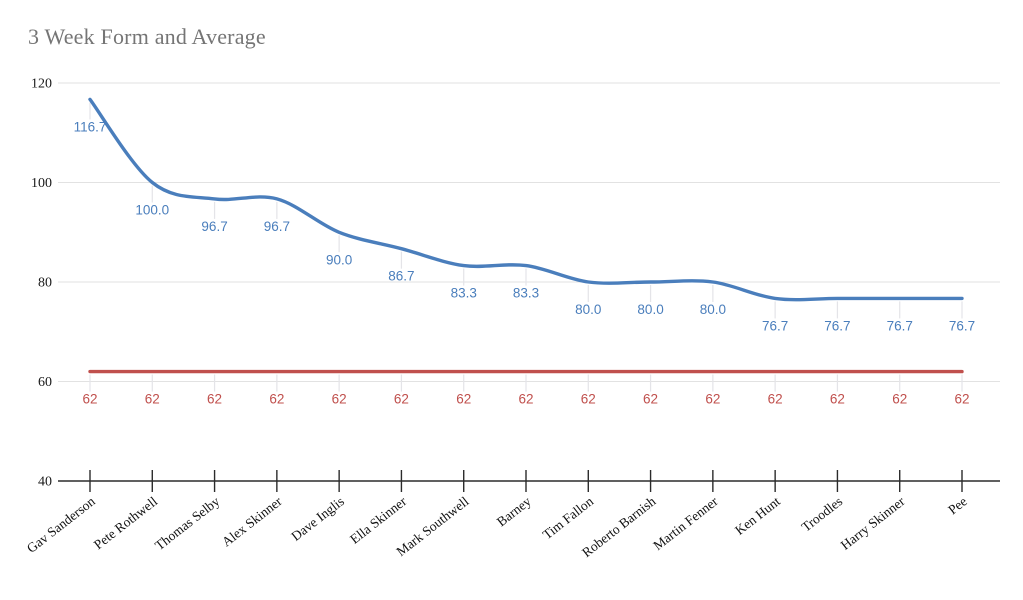 Image resolution: width=1023 pixels, height=600 pixels. What do you see at coordinates (957, 506) in the screenshot?
I see `x-axis-category-label: Pee` at bounding box center [957, 506].